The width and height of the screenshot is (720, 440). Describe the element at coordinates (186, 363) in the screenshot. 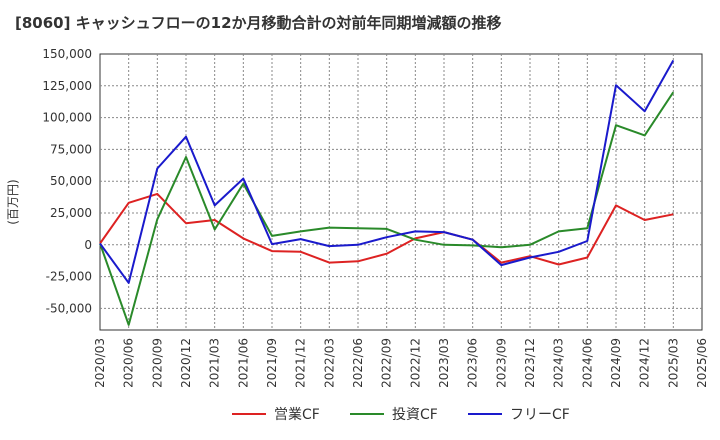

I see `x-tick-label: 2020/12` at that location.